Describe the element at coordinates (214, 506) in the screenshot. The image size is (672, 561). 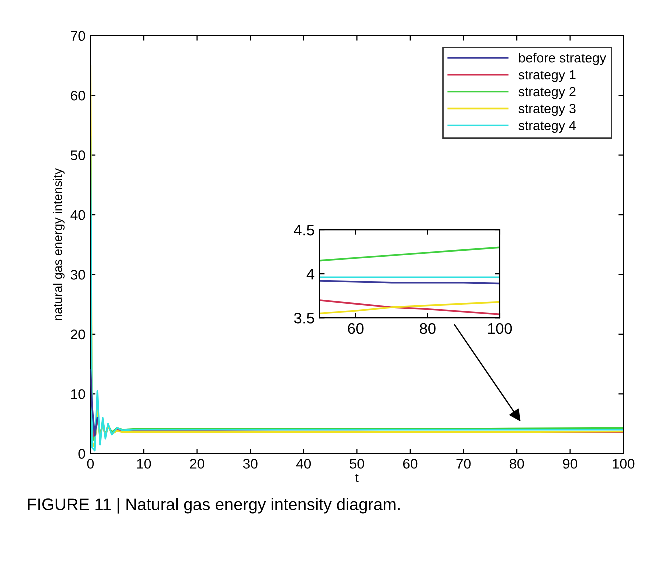
I see `caption: FIGURE 11 | Natural gas energy intensity diagram.` at that location.